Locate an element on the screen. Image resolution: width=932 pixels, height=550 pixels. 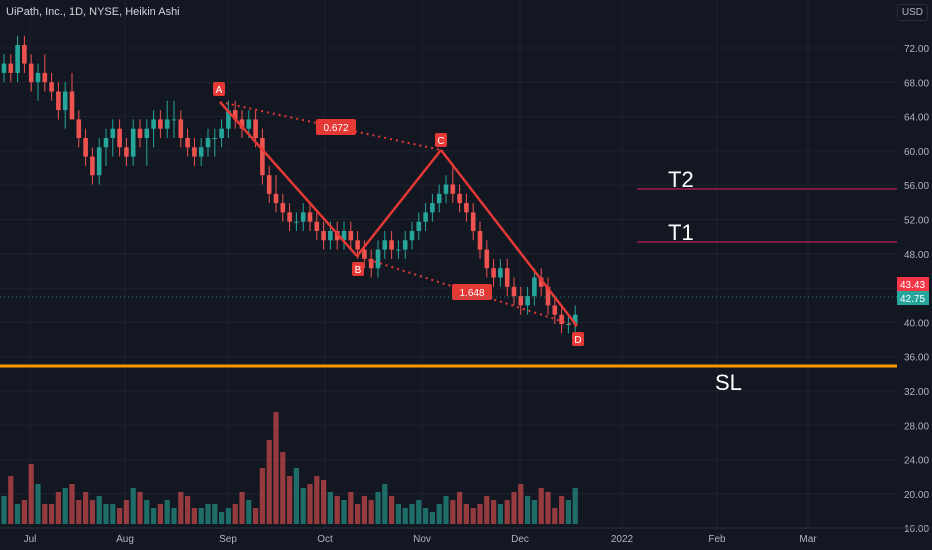
pattern-point-label: D is located at coordinates (577, 340).